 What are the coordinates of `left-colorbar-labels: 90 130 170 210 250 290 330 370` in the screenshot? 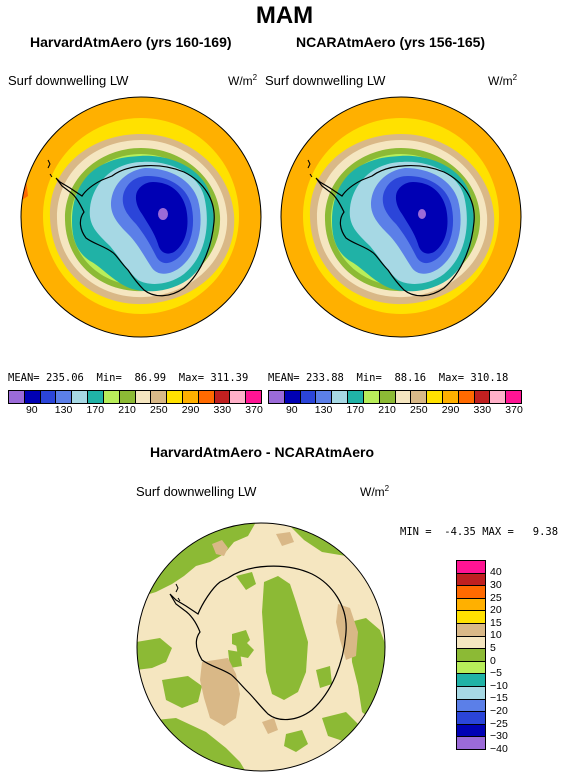 It's located at (135, 410).